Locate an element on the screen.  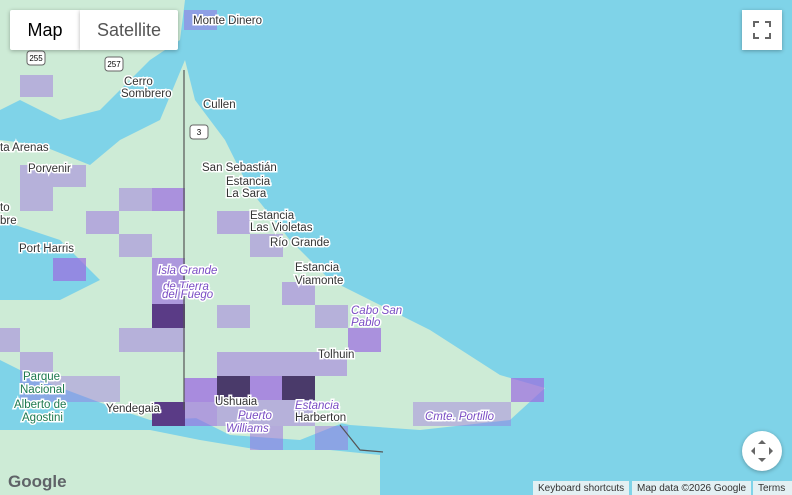
place-label: La Sara is located at coordinates (246, 194).